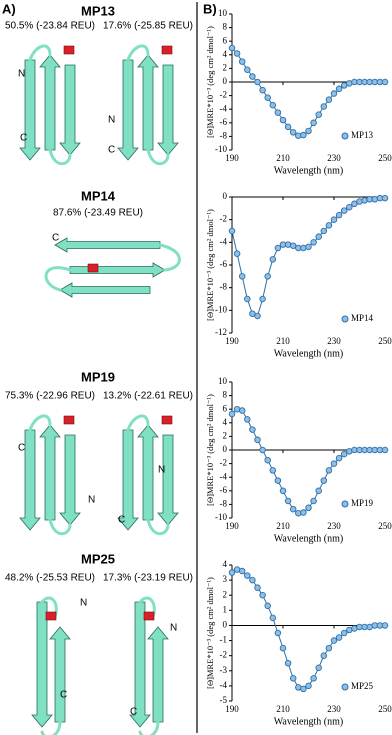  What do you see at coordinates (98, 213) in the screenshot?
I see `structure-caption: 87.6% (-23.49 REU)` at bounding box center [98, 213].